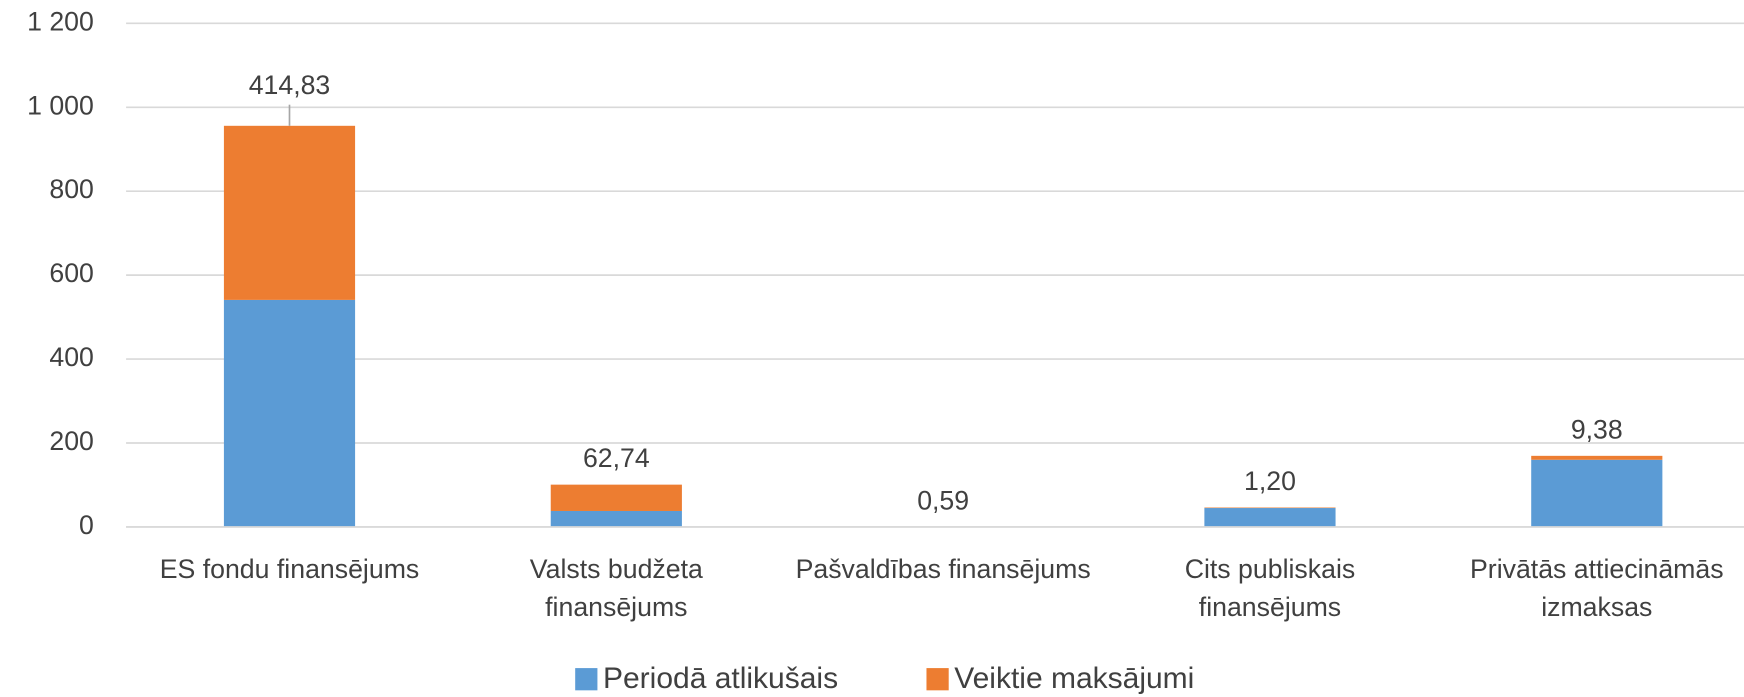 This screenshot has height=697, width=1744. I want to click on x-tick-label: Valsts budžeta finansējums, so click(616, 588).